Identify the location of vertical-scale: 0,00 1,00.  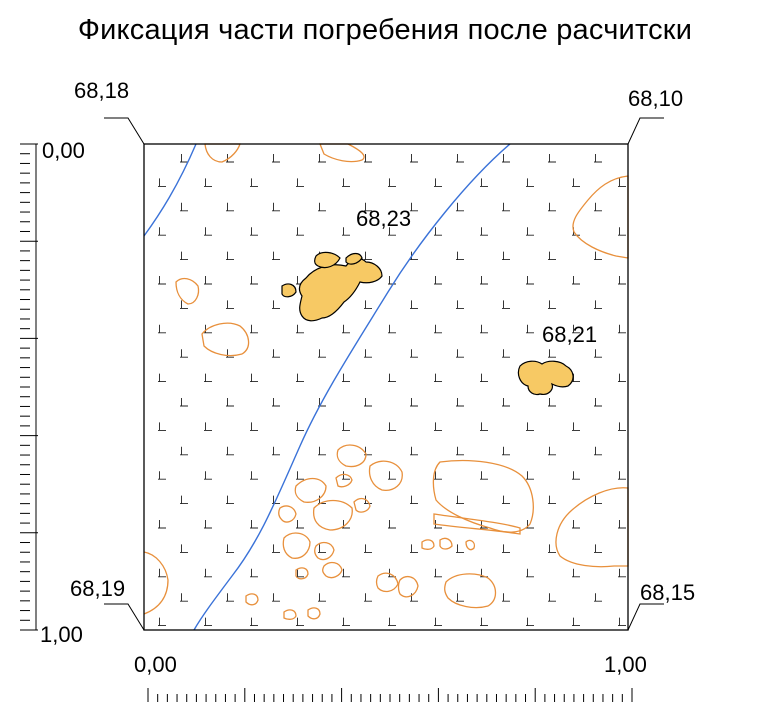
(52, 392).